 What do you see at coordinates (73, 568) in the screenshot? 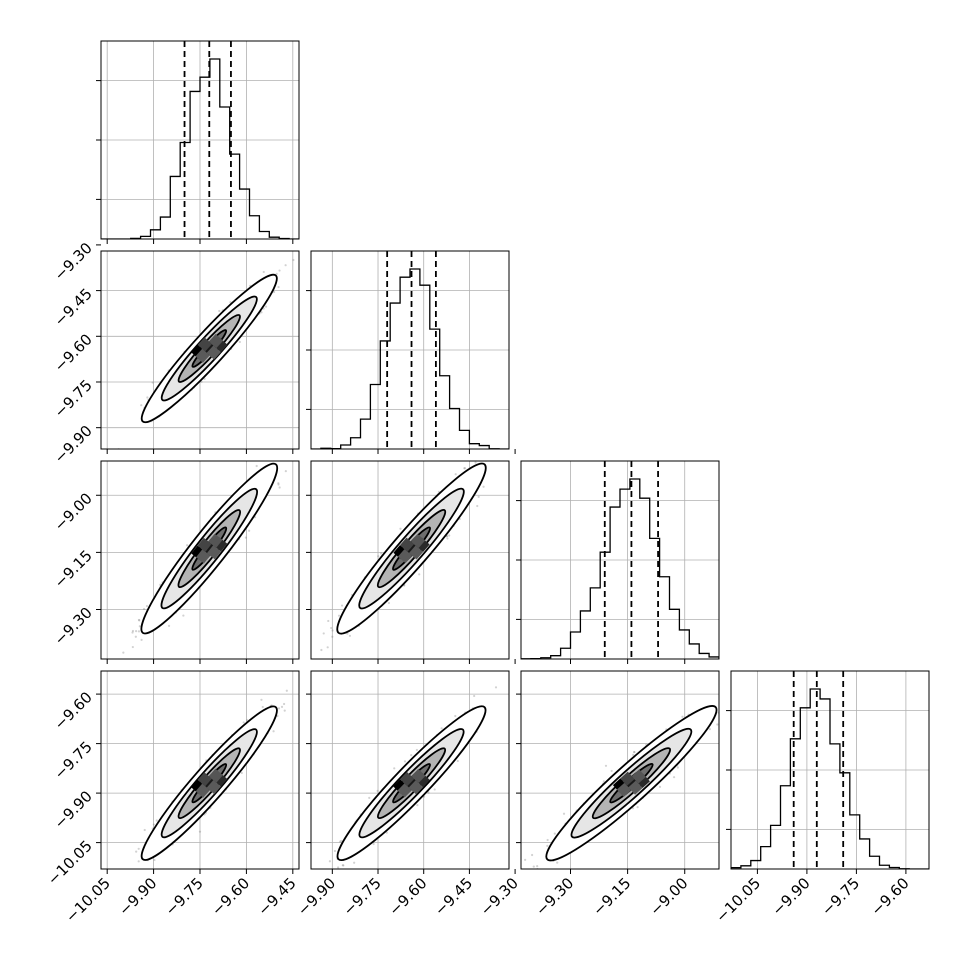
I see `y-tick-label: −9.15` at bounding box center [73, 568].